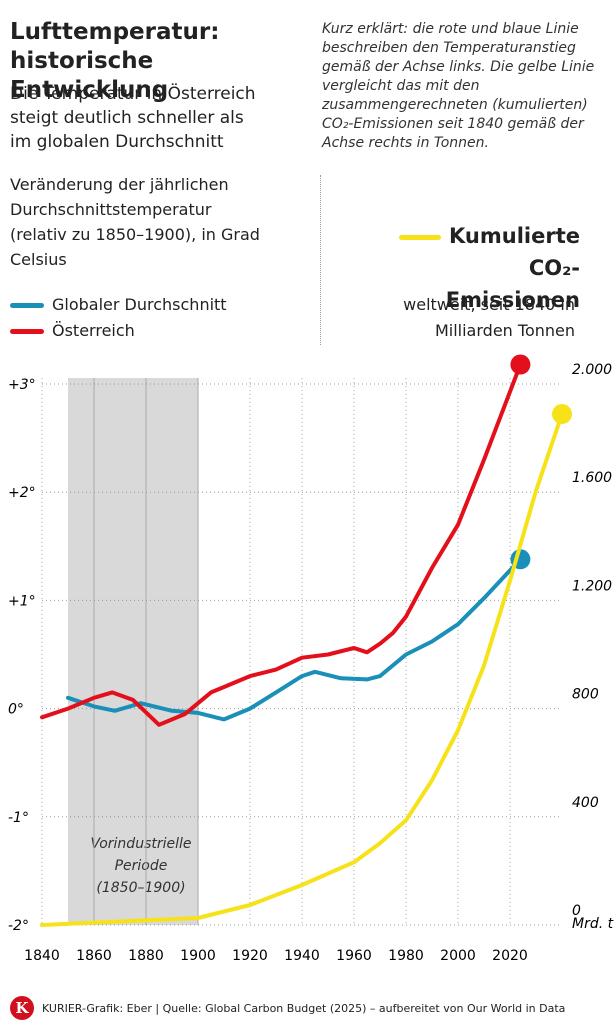 The height and width of the screenshot is (1031, 616). I want to click on legend-item: Globaler Durchschnitt, so click(118, 305).